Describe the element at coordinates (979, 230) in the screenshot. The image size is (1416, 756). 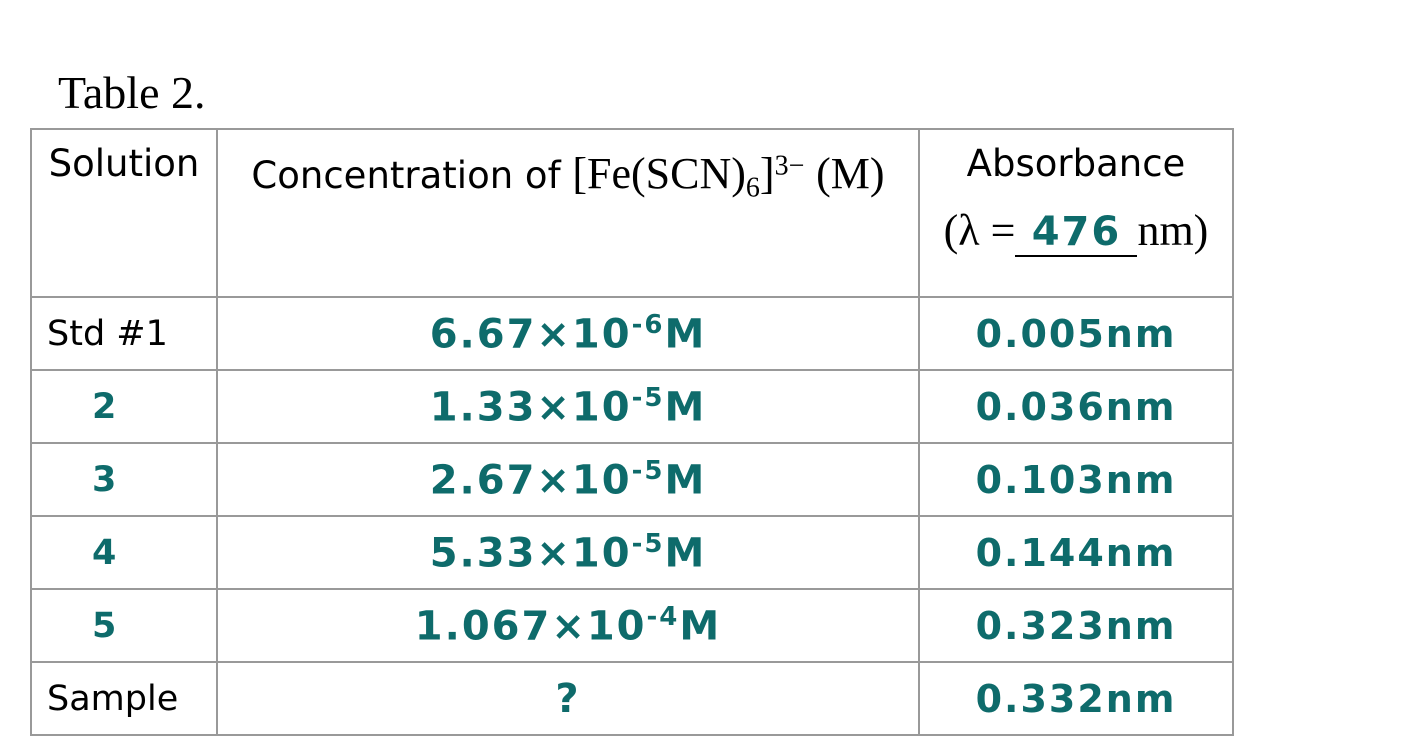
I see `header-text: (λ =` at that location.